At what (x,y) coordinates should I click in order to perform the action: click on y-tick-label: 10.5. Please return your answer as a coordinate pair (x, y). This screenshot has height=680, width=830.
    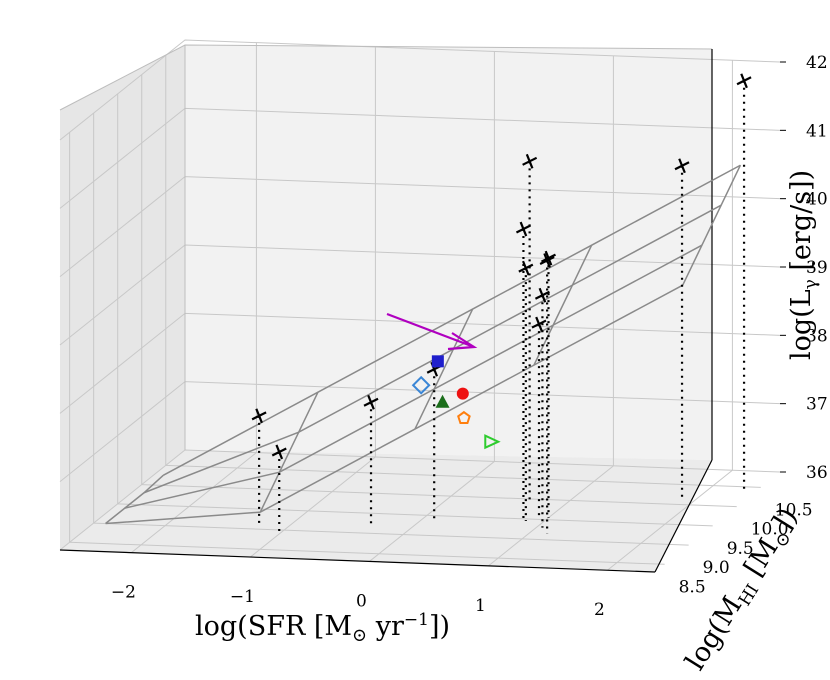
    Looking at the image, I should click on (794, 510).